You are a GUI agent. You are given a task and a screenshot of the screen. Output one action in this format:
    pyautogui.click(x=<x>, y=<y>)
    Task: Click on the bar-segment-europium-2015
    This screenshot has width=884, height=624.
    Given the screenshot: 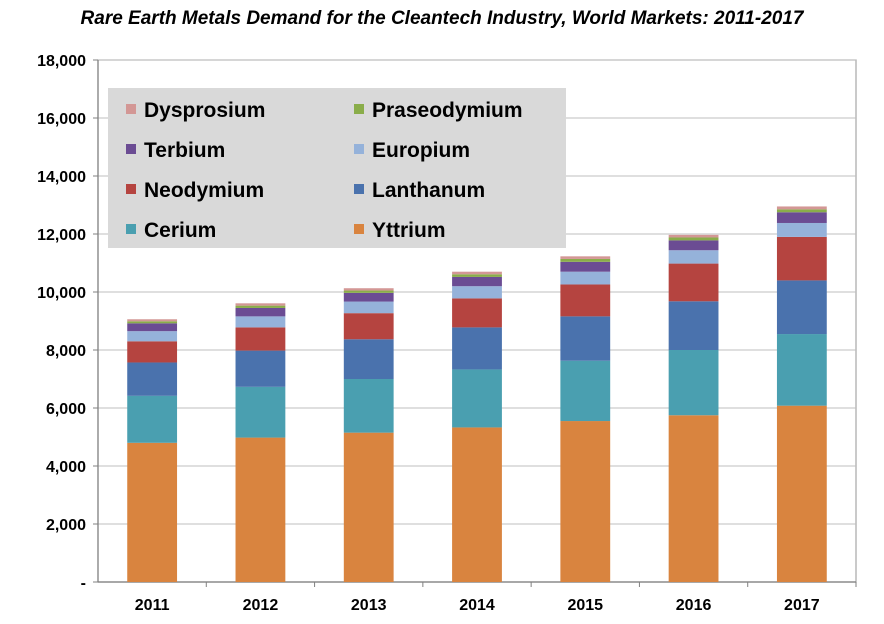 What is the action you would take?
    pyautogui.click(x=585, y=278)
    